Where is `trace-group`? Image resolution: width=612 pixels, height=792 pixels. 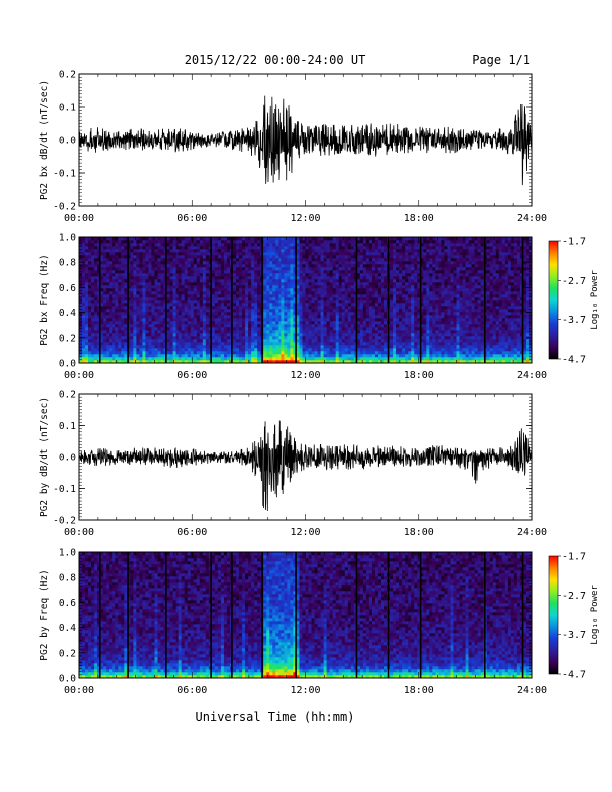 trace-group is located at coordinates (305, 140).